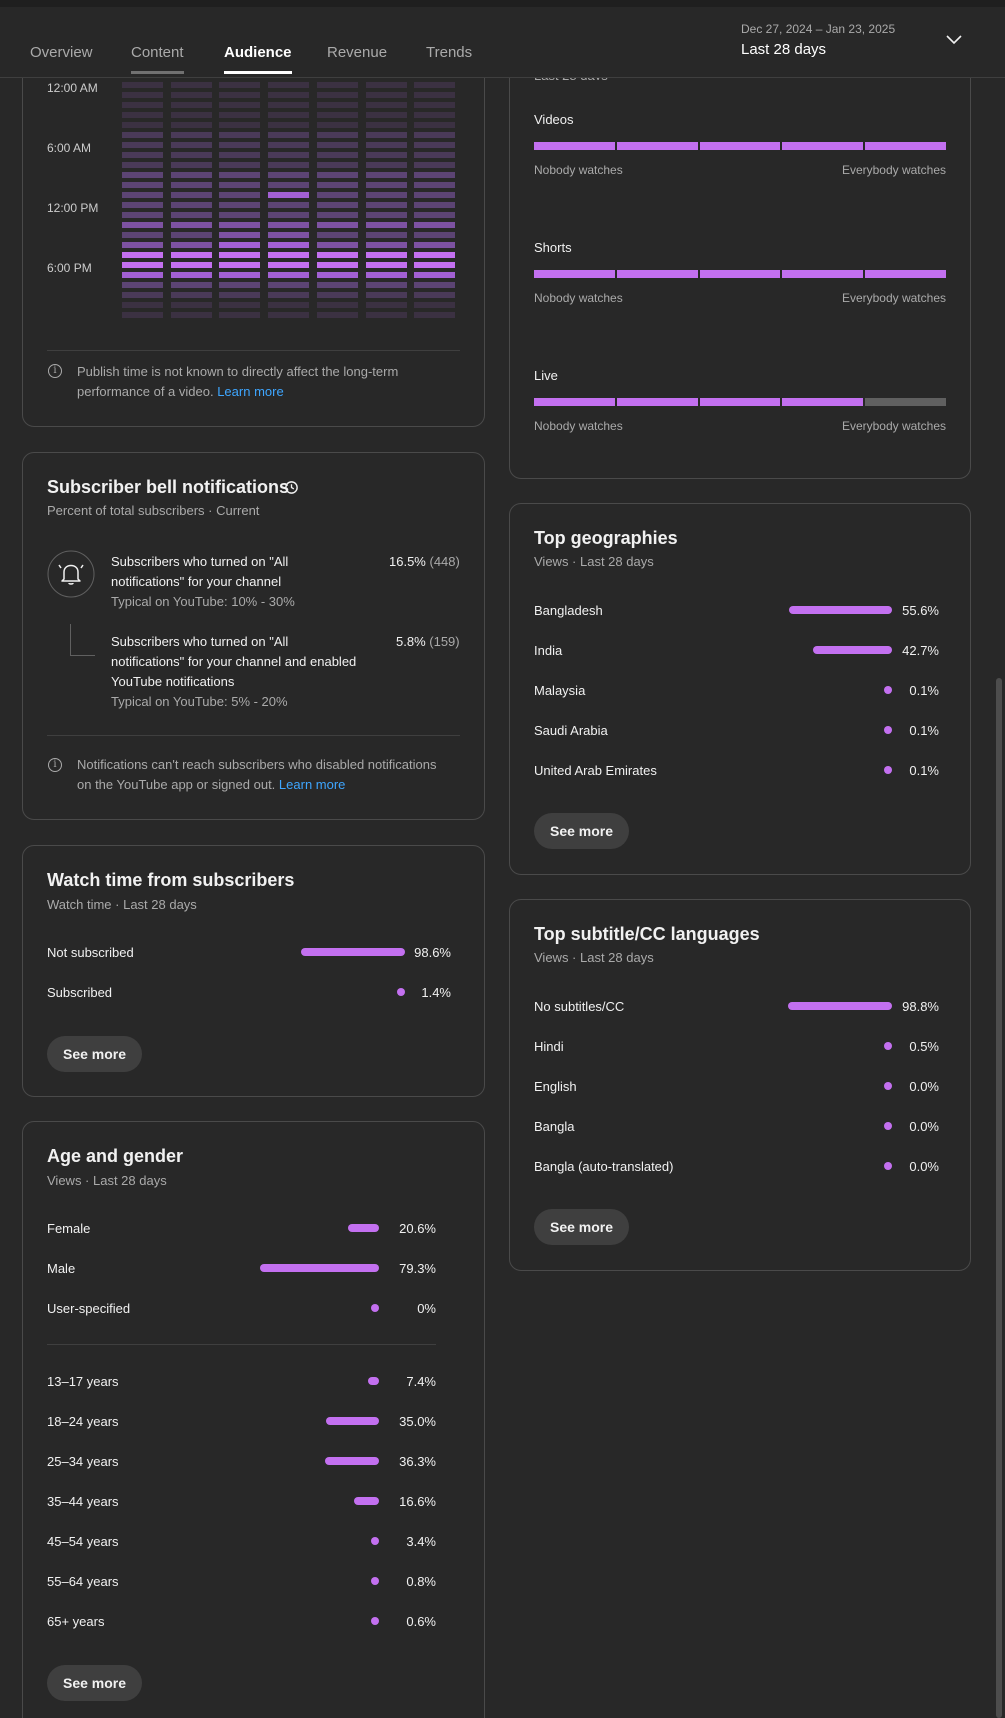  Describe the element at coordinates (312, 784) in the screenshot. I see `learn-more-link: Learn more` at that location.